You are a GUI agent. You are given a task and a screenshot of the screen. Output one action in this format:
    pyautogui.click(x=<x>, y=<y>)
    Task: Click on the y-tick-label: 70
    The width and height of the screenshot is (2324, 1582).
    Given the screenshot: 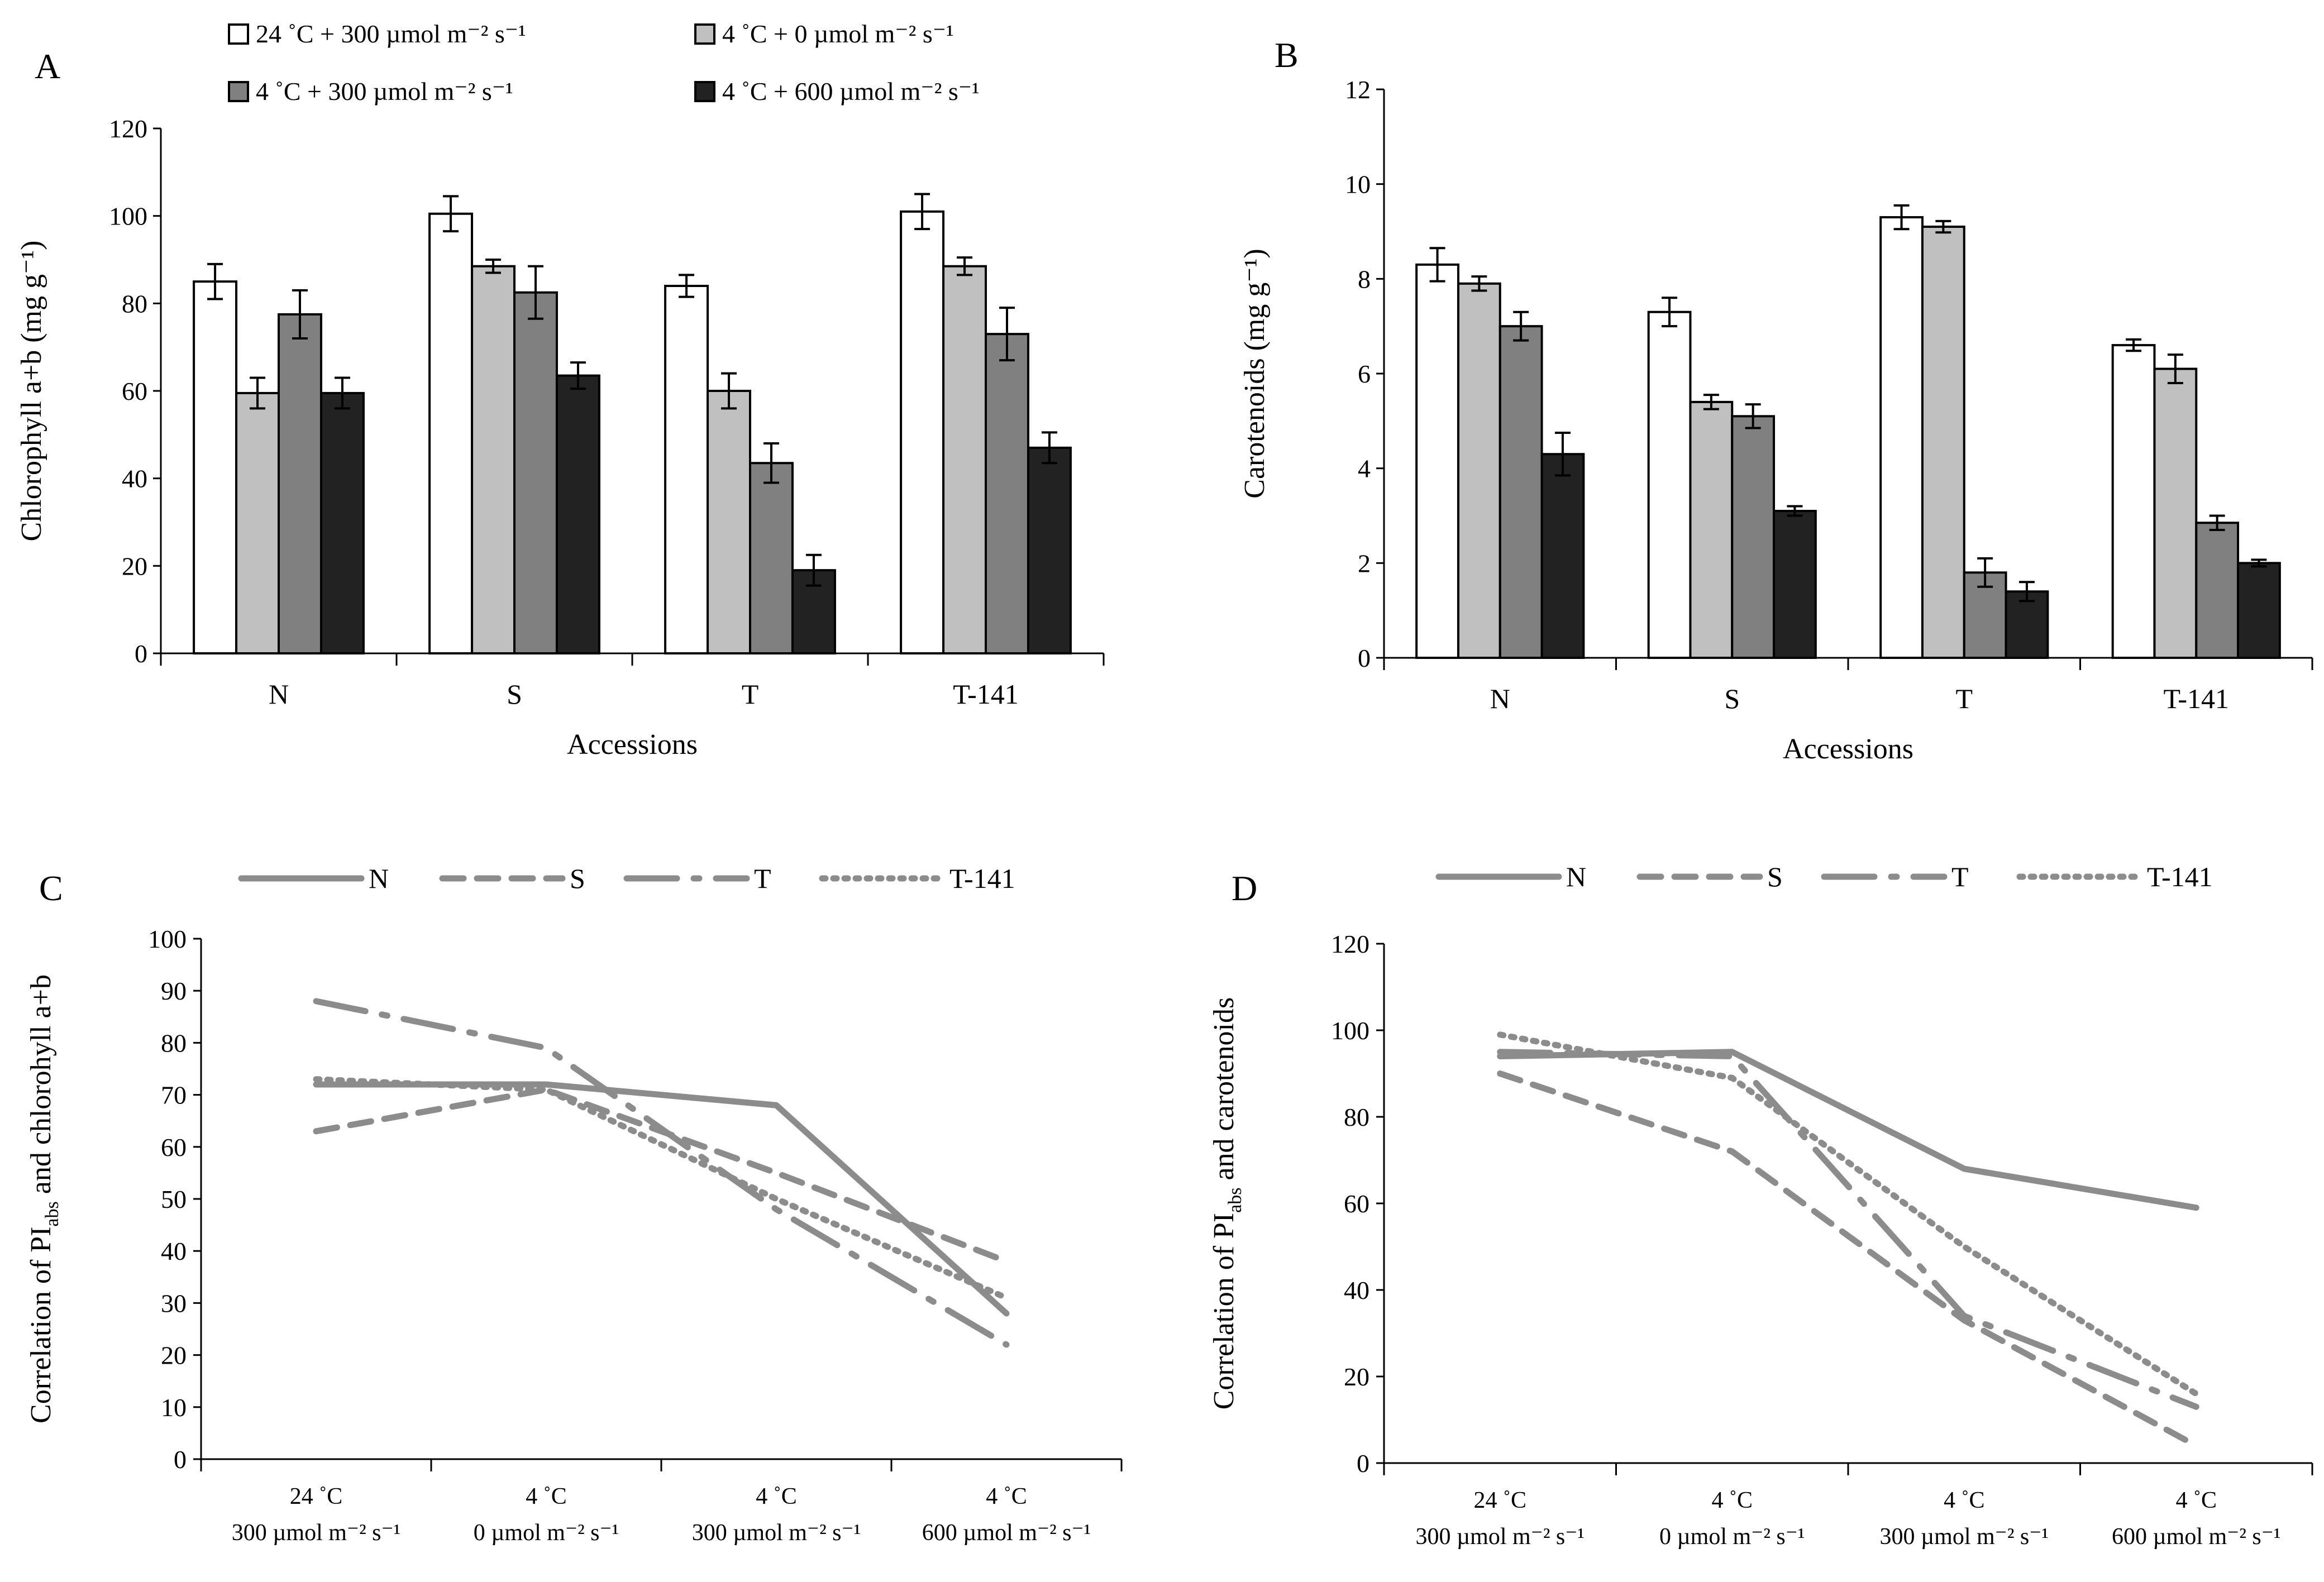 What is the action you would take?
    pyautogui.click(x=174, y=1095)
    